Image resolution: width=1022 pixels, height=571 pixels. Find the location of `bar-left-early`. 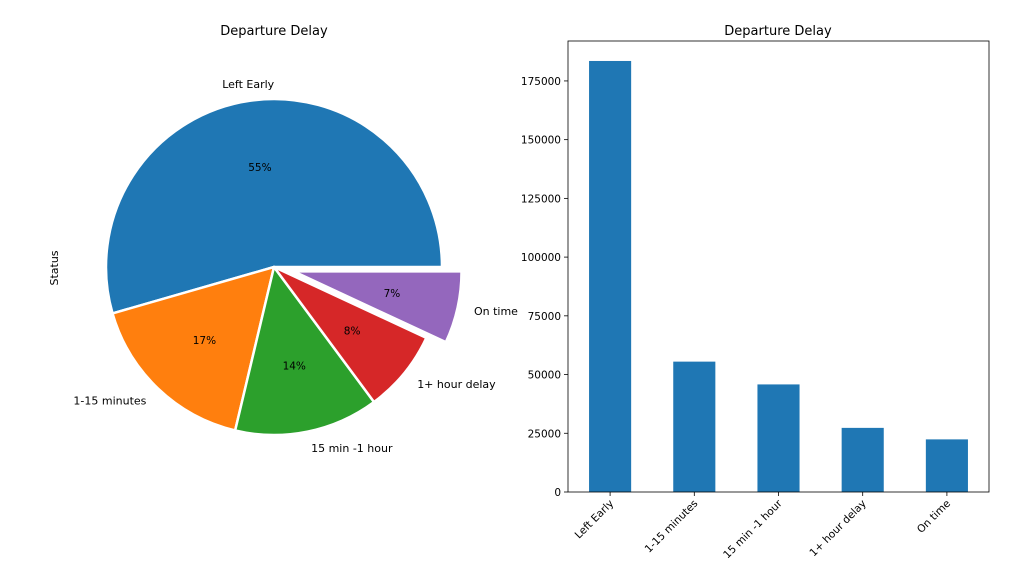

bar-left-early is located at coordinates (610, 276).